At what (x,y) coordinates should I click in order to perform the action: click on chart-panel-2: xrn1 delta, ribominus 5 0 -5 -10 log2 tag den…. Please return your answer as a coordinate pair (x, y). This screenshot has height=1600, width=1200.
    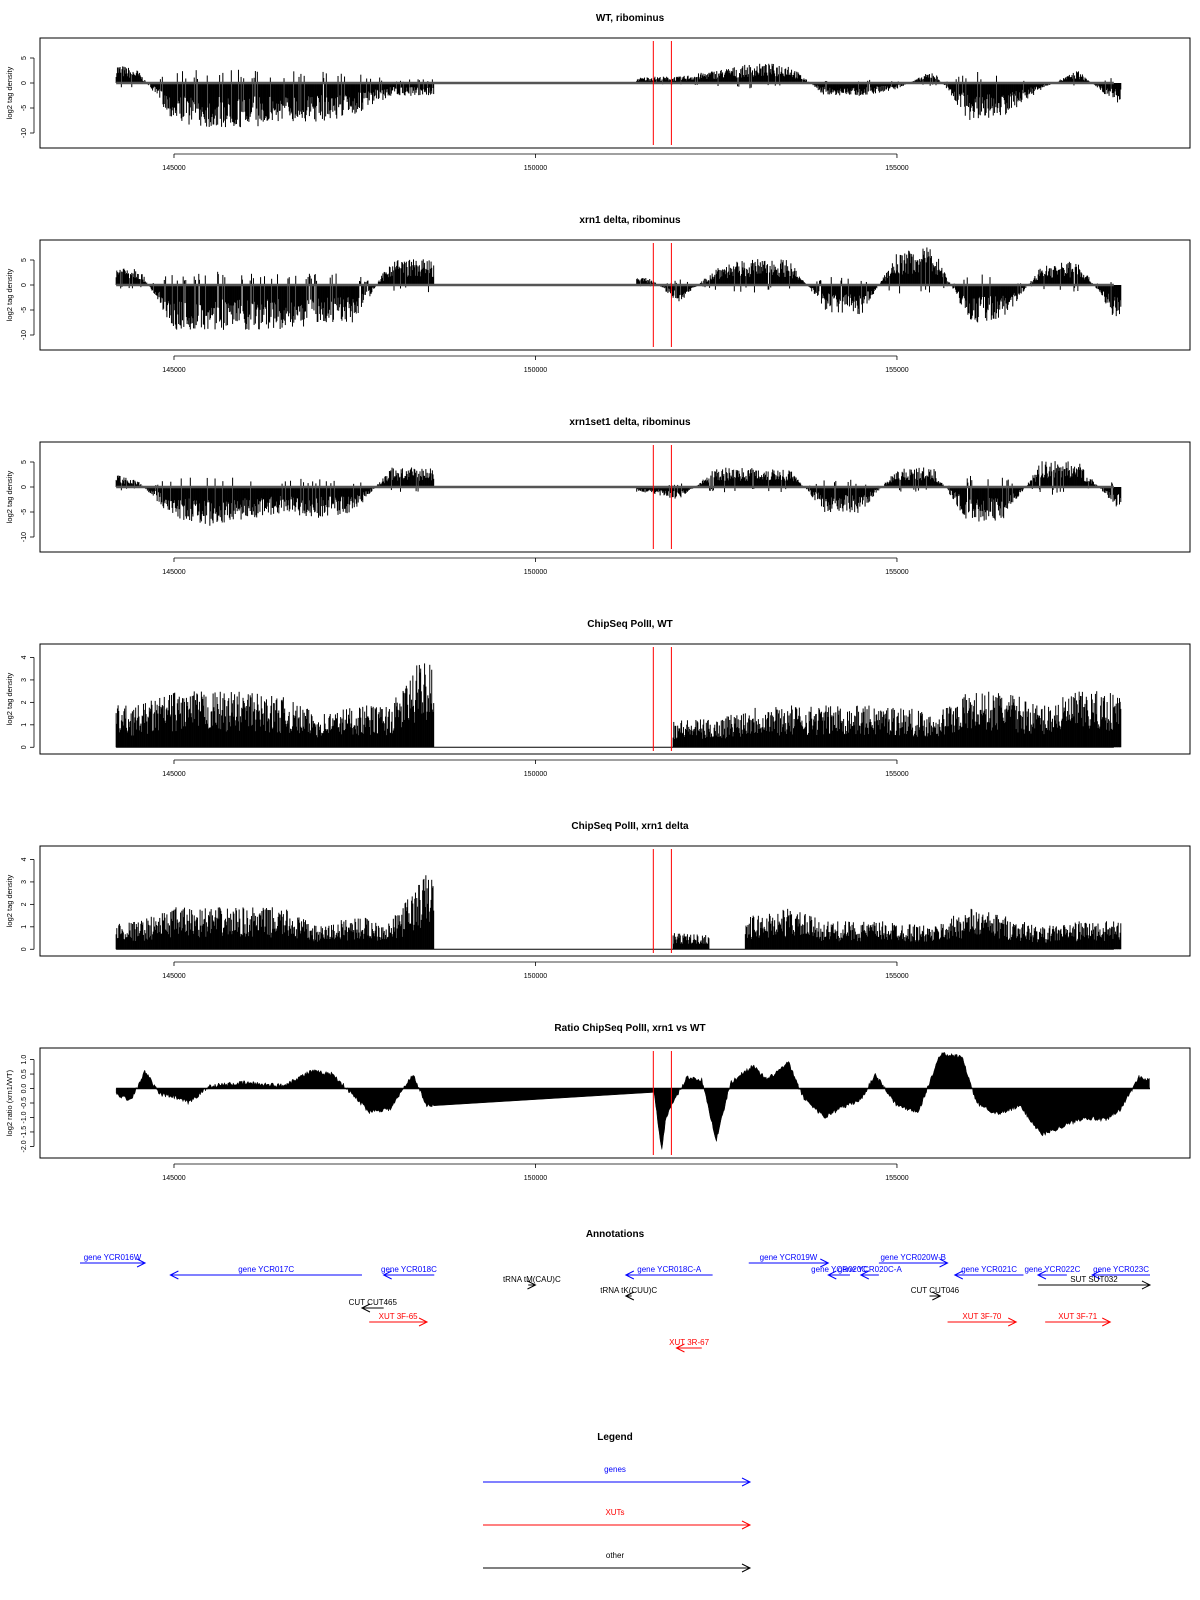
    Looking at the image, I should click on (598, 294).